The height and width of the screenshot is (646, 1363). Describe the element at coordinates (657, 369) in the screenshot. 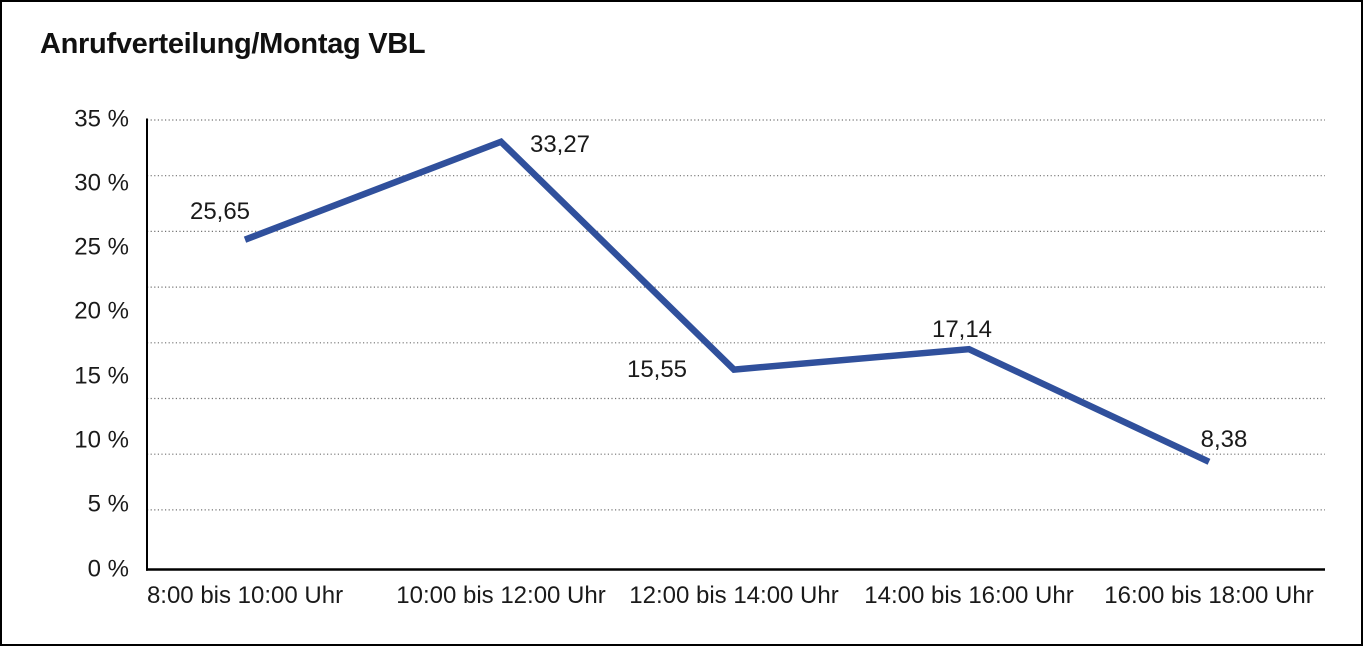

I see `data-point-value-label: 15,55` at that location.